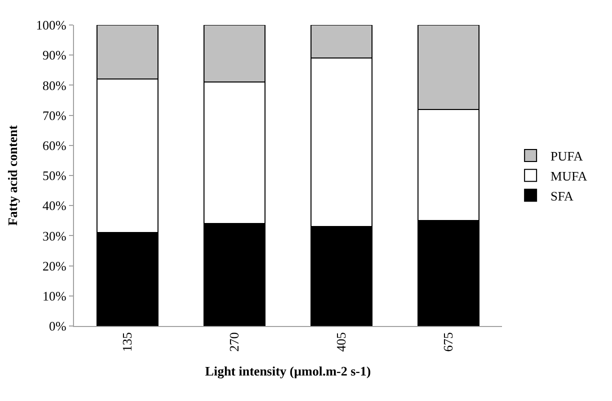 This screenshot has width=612, height=401. Describe the element at coordinates (54, 176) in the screenshot. I see `y-tick-label: 50%` at that location.